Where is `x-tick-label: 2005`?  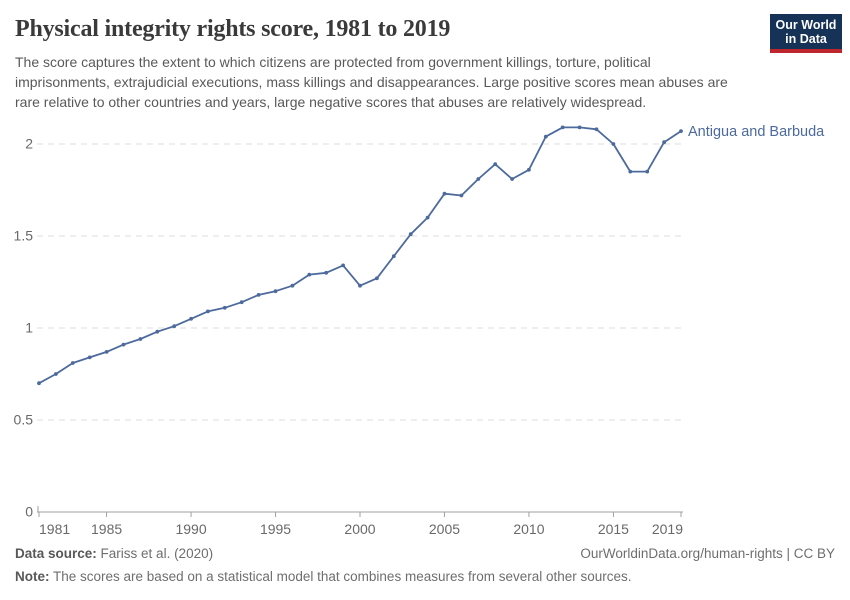 x-tick-label: 2005 is located at coordinates (444, 529).